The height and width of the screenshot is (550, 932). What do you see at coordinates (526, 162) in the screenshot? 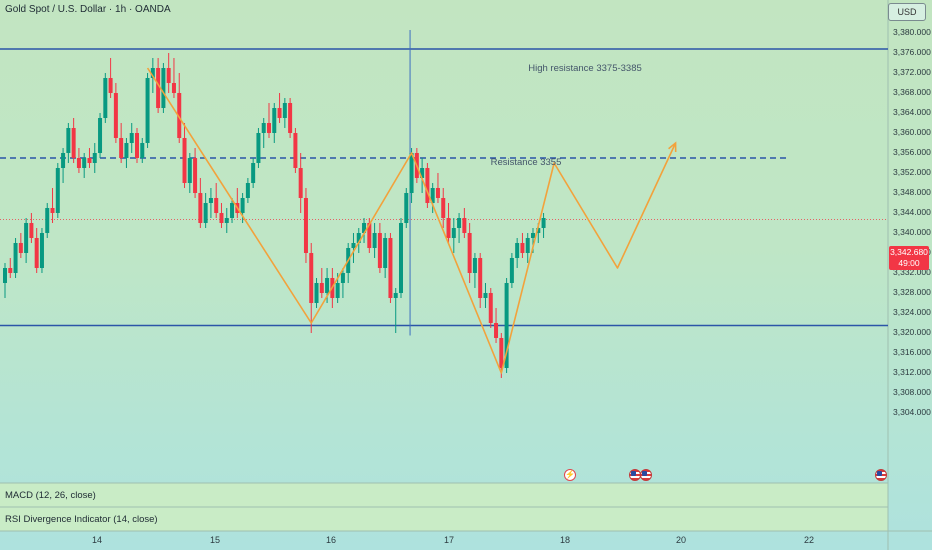
I see `resistance-label: Resistance 3355` at bounding box center [526, 162].